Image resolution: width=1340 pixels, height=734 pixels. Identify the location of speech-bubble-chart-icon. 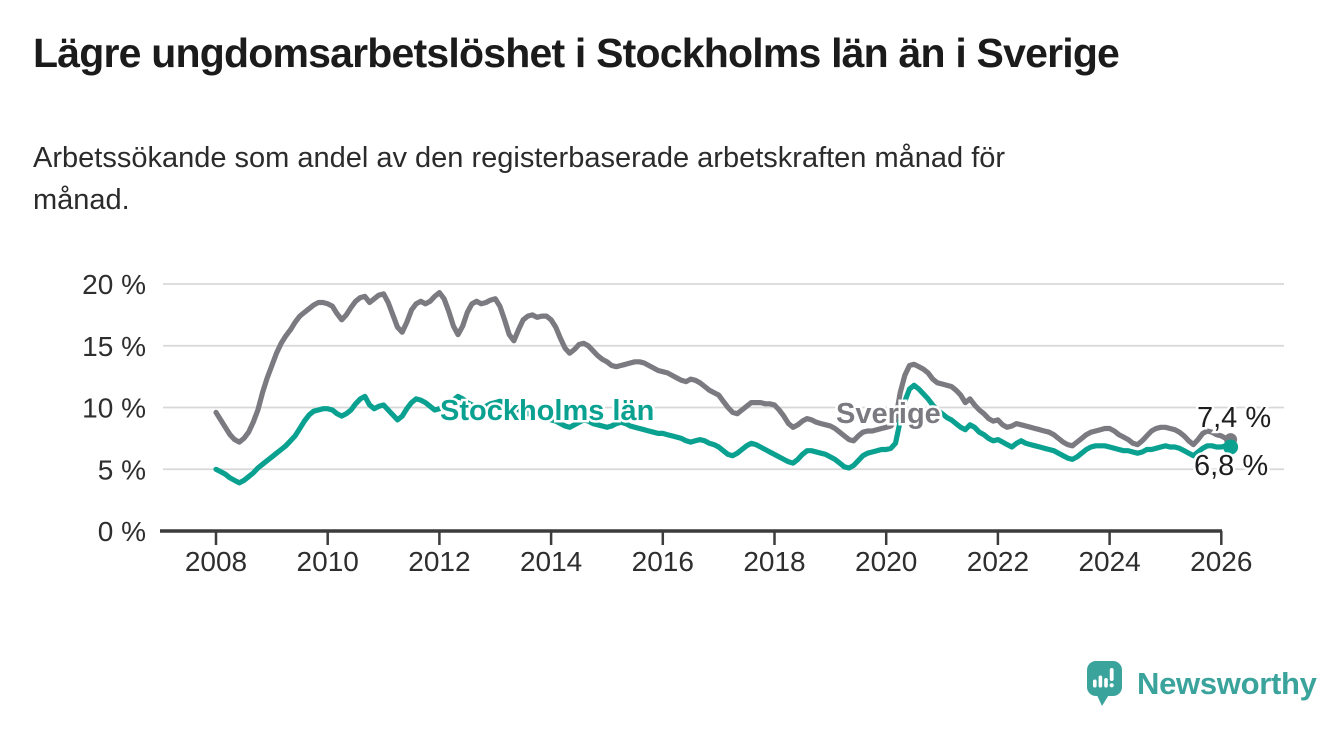
(1104, 683).